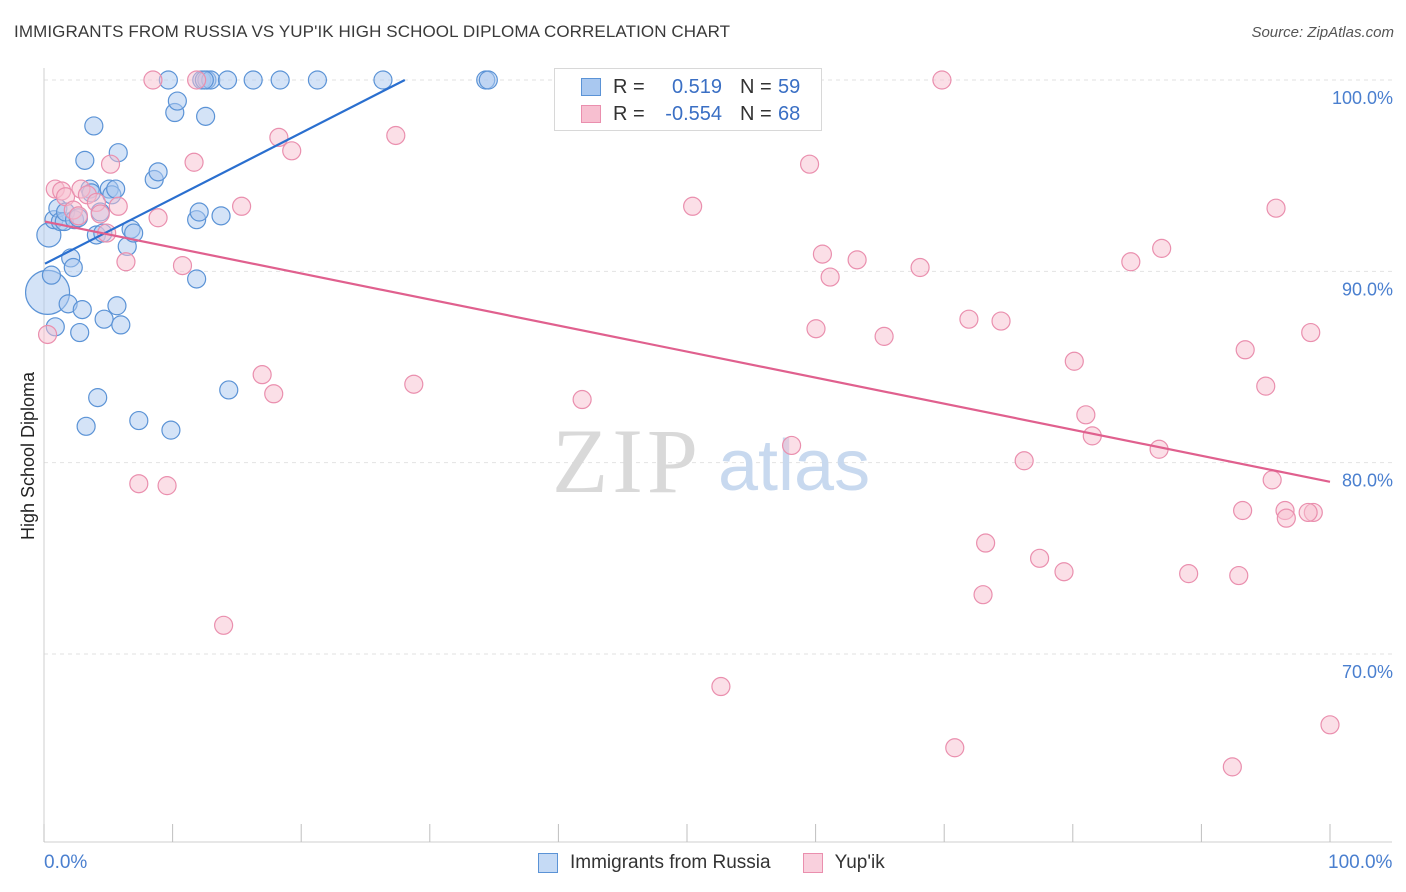 This screenshot has height=892, width=1406. I want to click on bottom-legend-item-russia: Immigrants from Russia, so click(654, 863).